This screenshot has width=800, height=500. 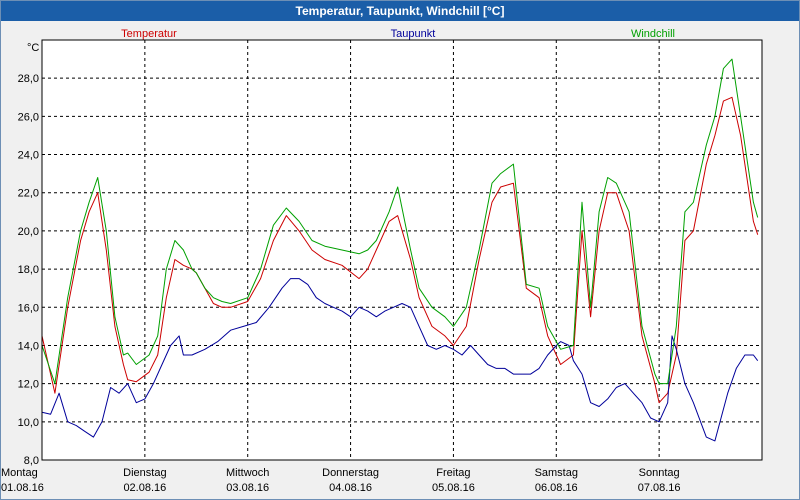 I want to click on y-tick-label: 22,0, so click(x=28, y=194).